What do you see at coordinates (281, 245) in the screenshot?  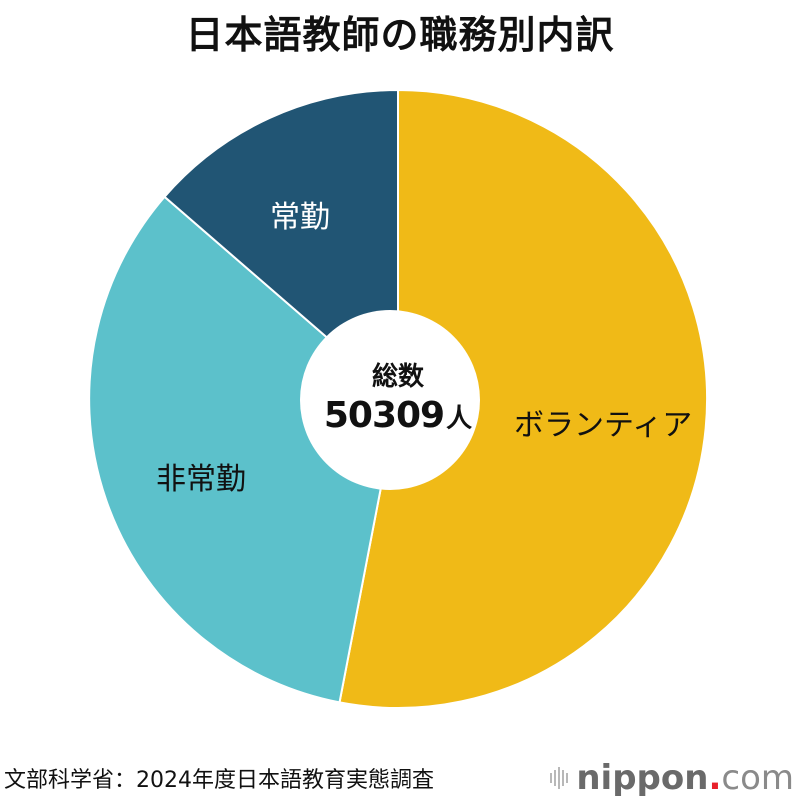 I see `slice-full-time` at bounding box center [281, 245].